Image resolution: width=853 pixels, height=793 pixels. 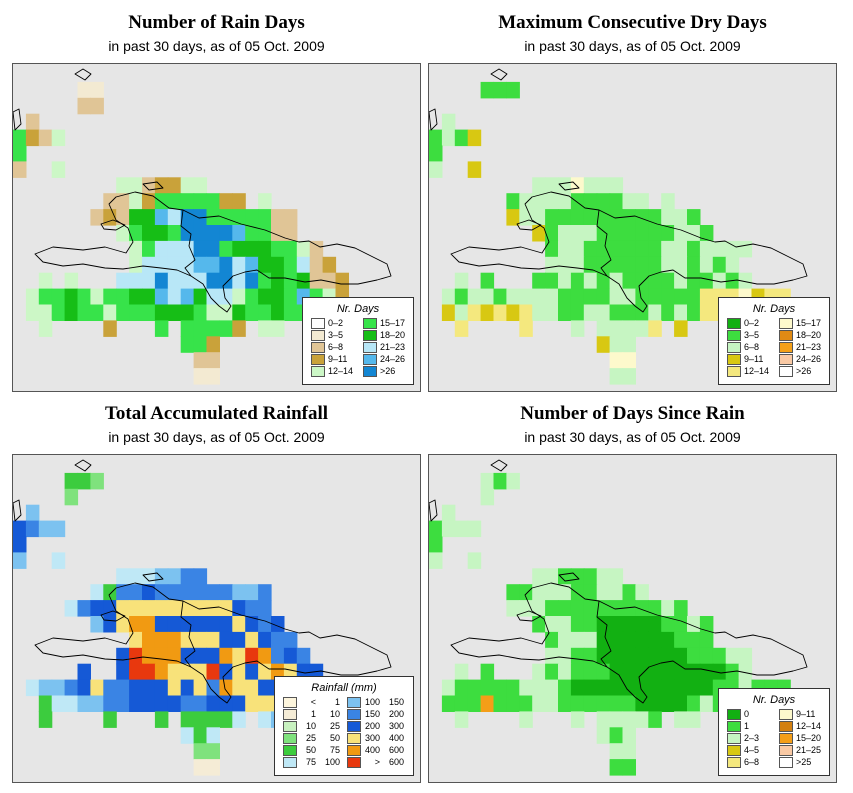 I want to click on legend-label: 75 100, so click(x=322, y=762).